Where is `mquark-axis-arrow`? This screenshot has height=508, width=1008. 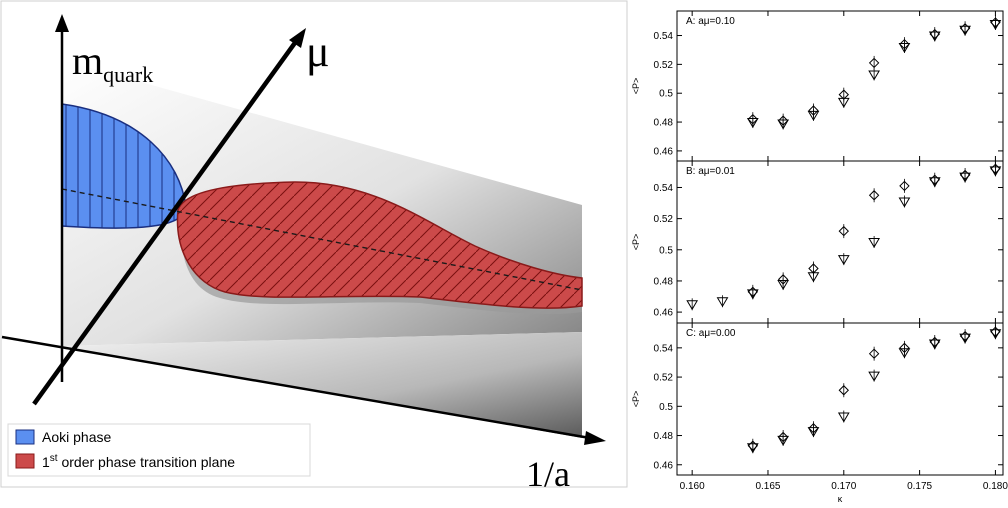 mquark-axis-arrow is located at coordinates (62, 23).